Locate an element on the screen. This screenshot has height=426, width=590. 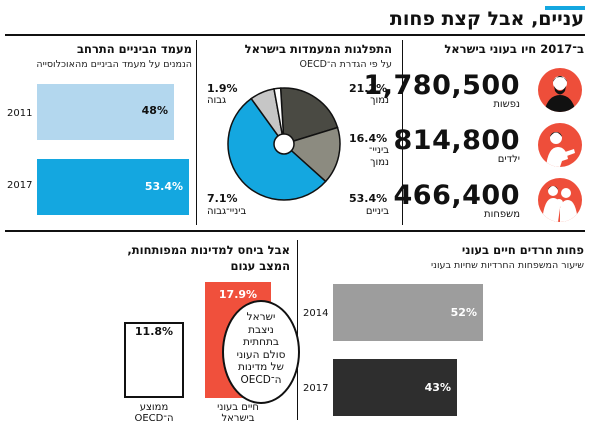
poverty-people-value: 1,780,500 is located at coordinates (441, 85).